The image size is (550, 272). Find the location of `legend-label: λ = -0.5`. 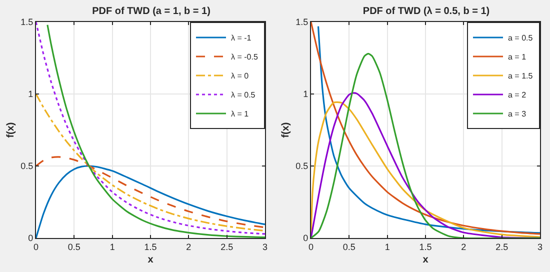

legend-label: λ = -0.5 is located at coordinates (244, 57).